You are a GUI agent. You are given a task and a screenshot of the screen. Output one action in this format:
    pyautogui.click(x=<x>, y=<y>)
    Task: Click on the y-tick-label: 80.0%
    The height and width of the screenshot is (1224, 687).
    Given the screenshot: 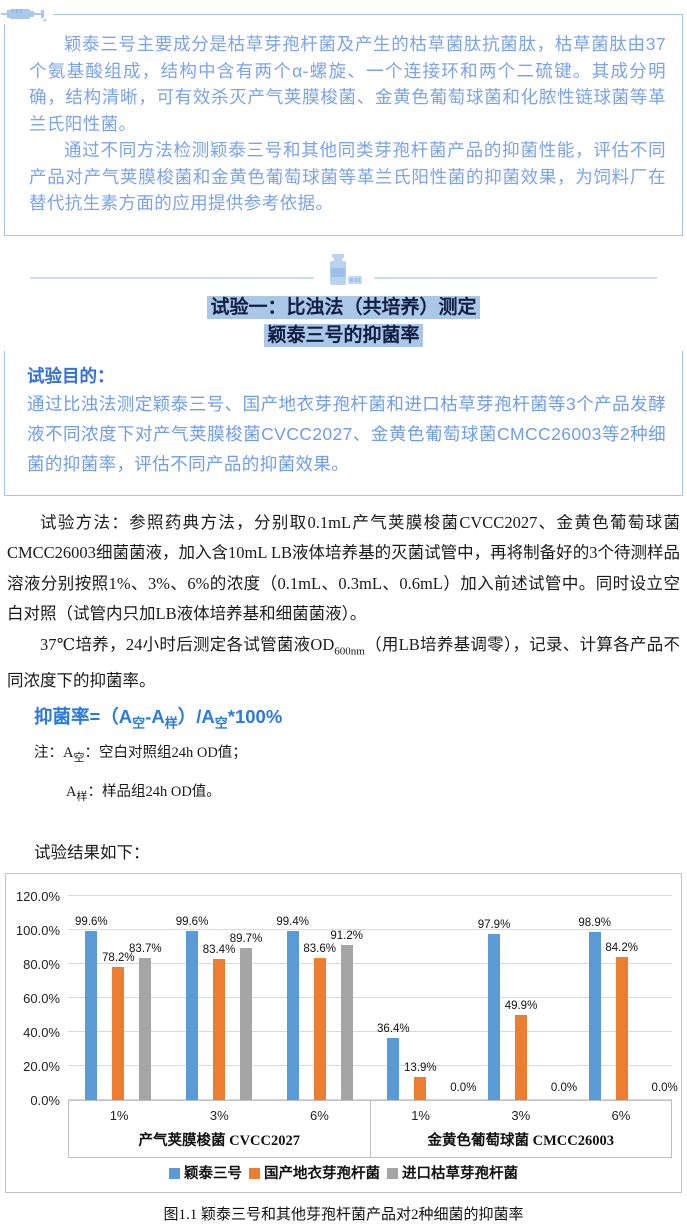 What is the action you would take?
    pyautogui.click(x=41, y=965)
    